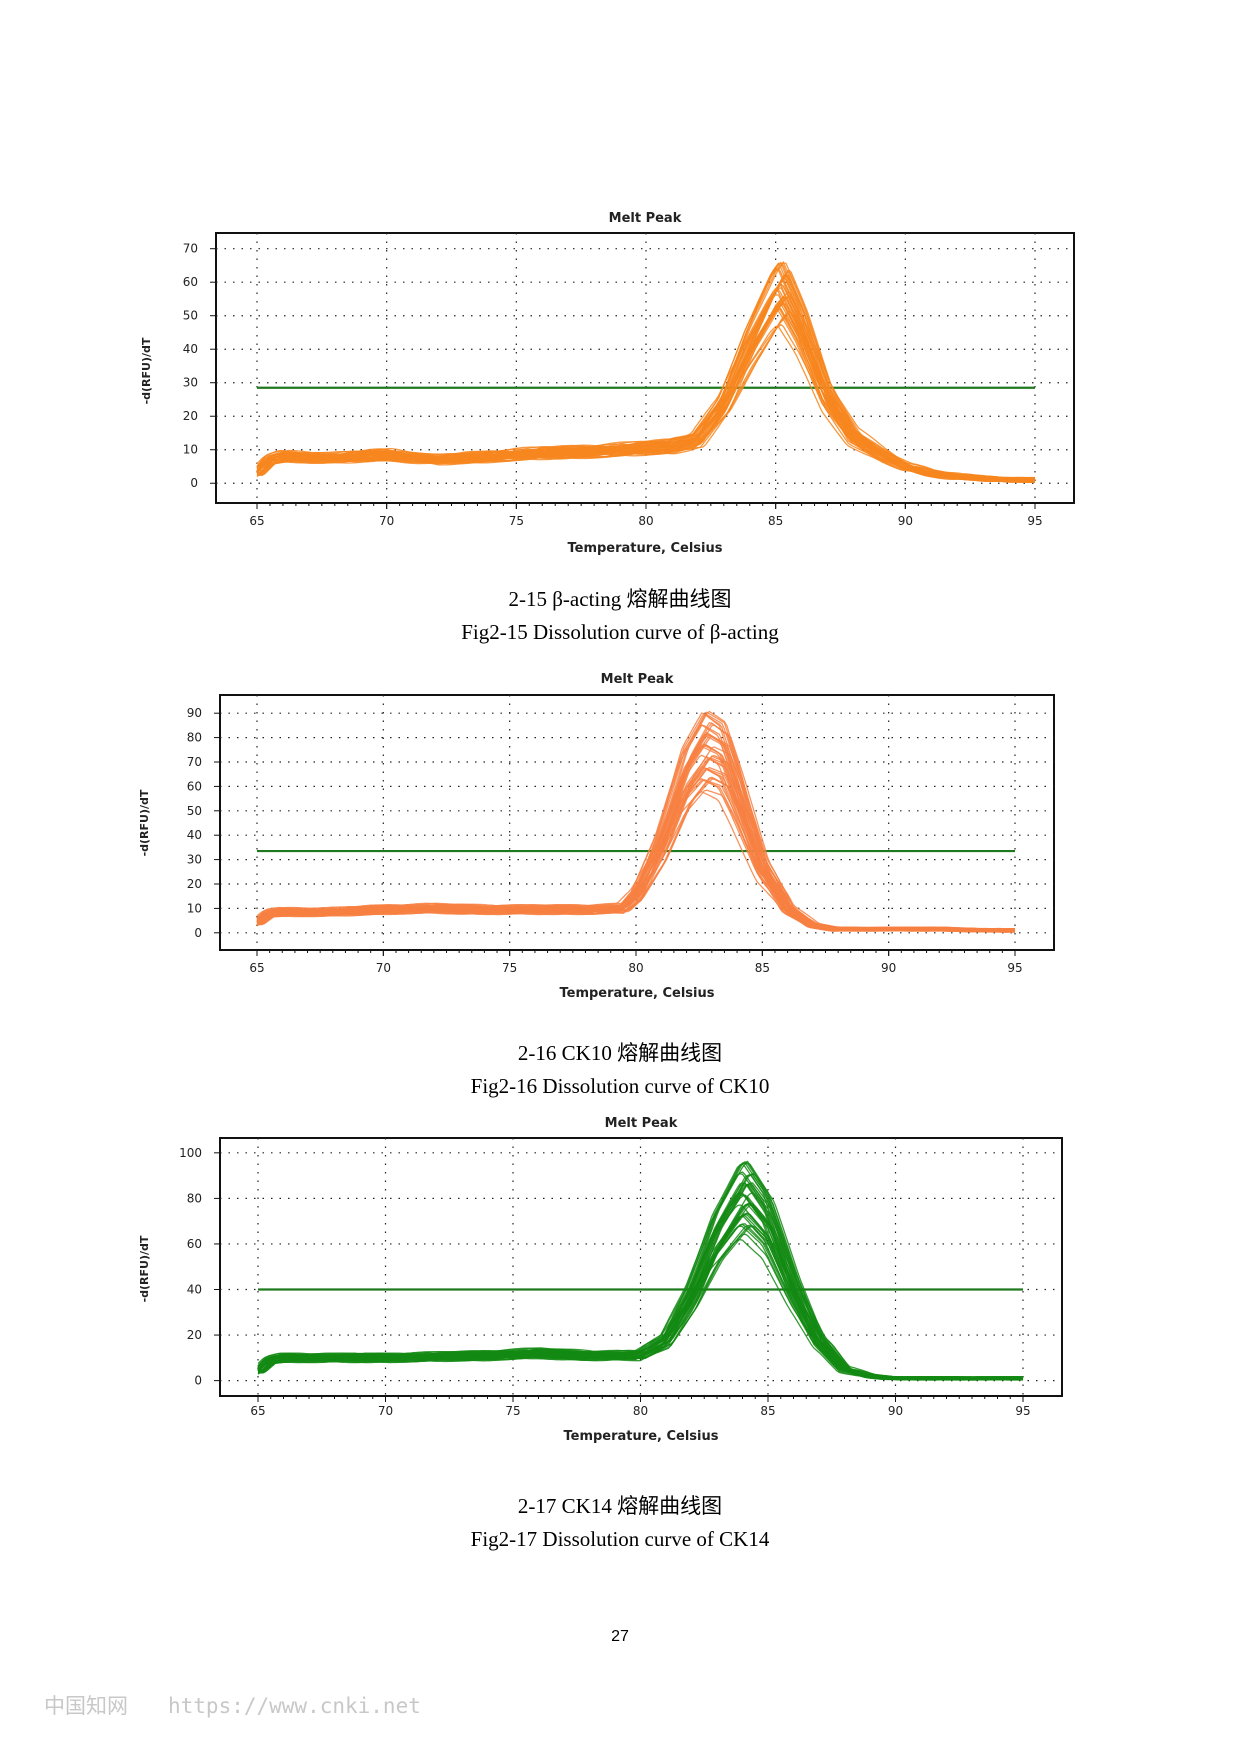  What do you see at coordinates (620, 1636) in the screenshot?
I see `page-number: 27` at bounding box center [620, 1636].